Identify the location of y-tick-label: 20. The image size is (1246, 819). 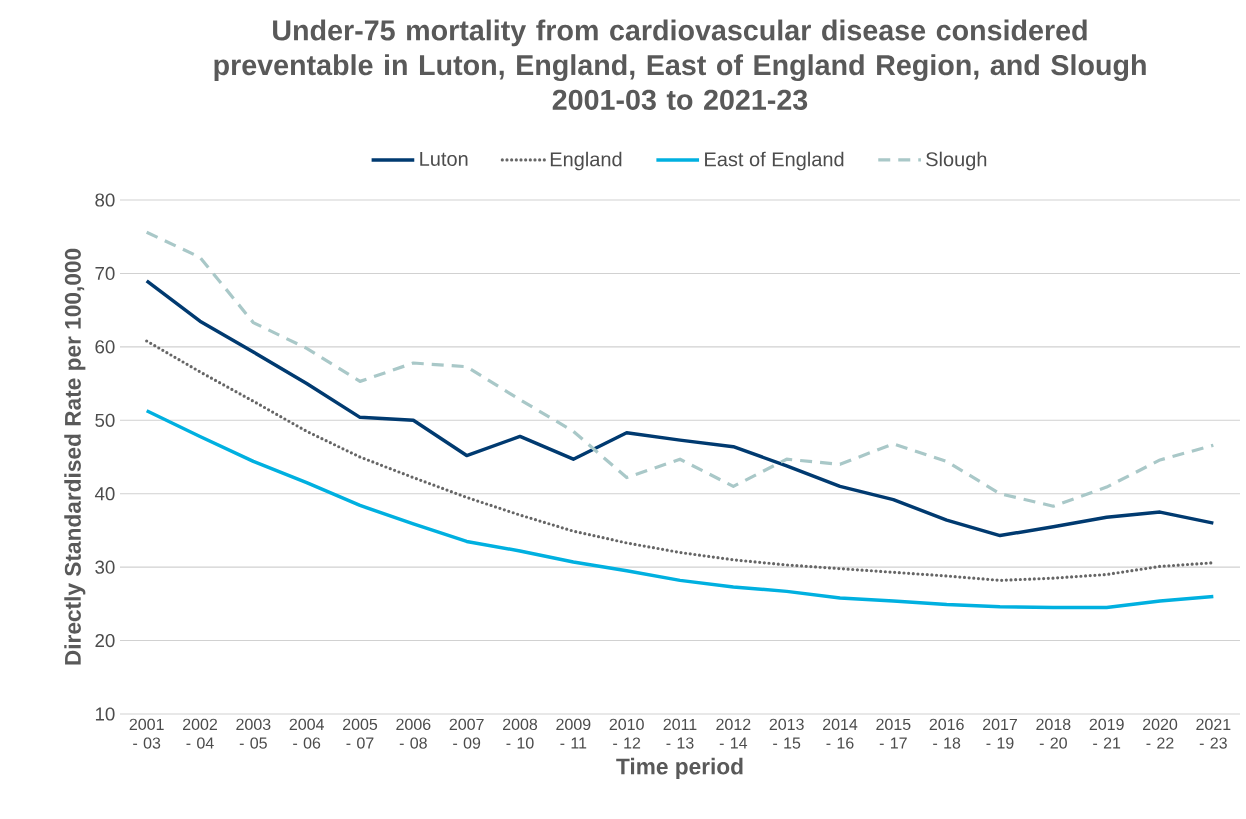
(105, 640).